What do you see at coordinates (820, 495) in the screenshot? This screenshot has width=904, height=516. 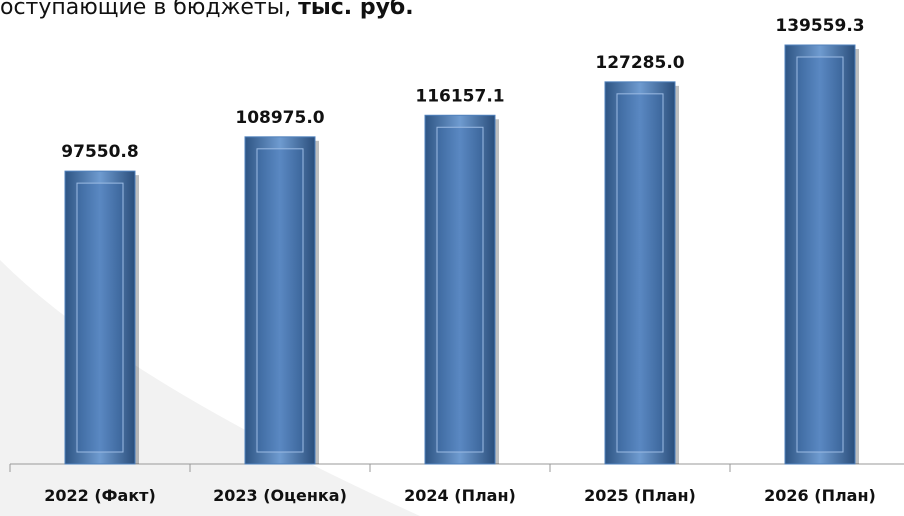 I see `x-tick-label: 2026 (План)` at bounding box center [820, 495].